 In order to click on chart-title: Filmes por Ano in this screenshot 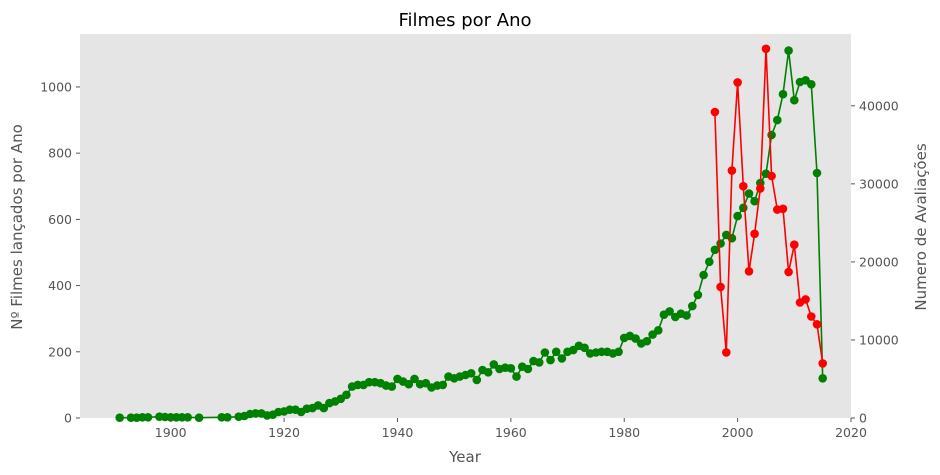, I will do `click(464, 20)`.